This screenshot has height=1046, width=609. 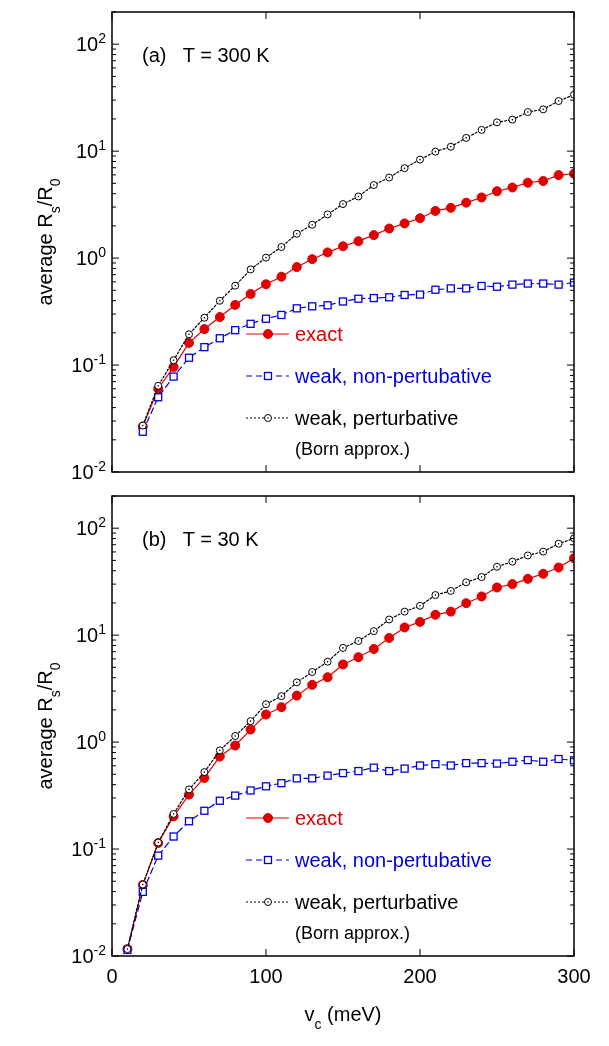 I want to click on x-axis-title: v$_{c}$ (meV), so click(x=343, y=1017).